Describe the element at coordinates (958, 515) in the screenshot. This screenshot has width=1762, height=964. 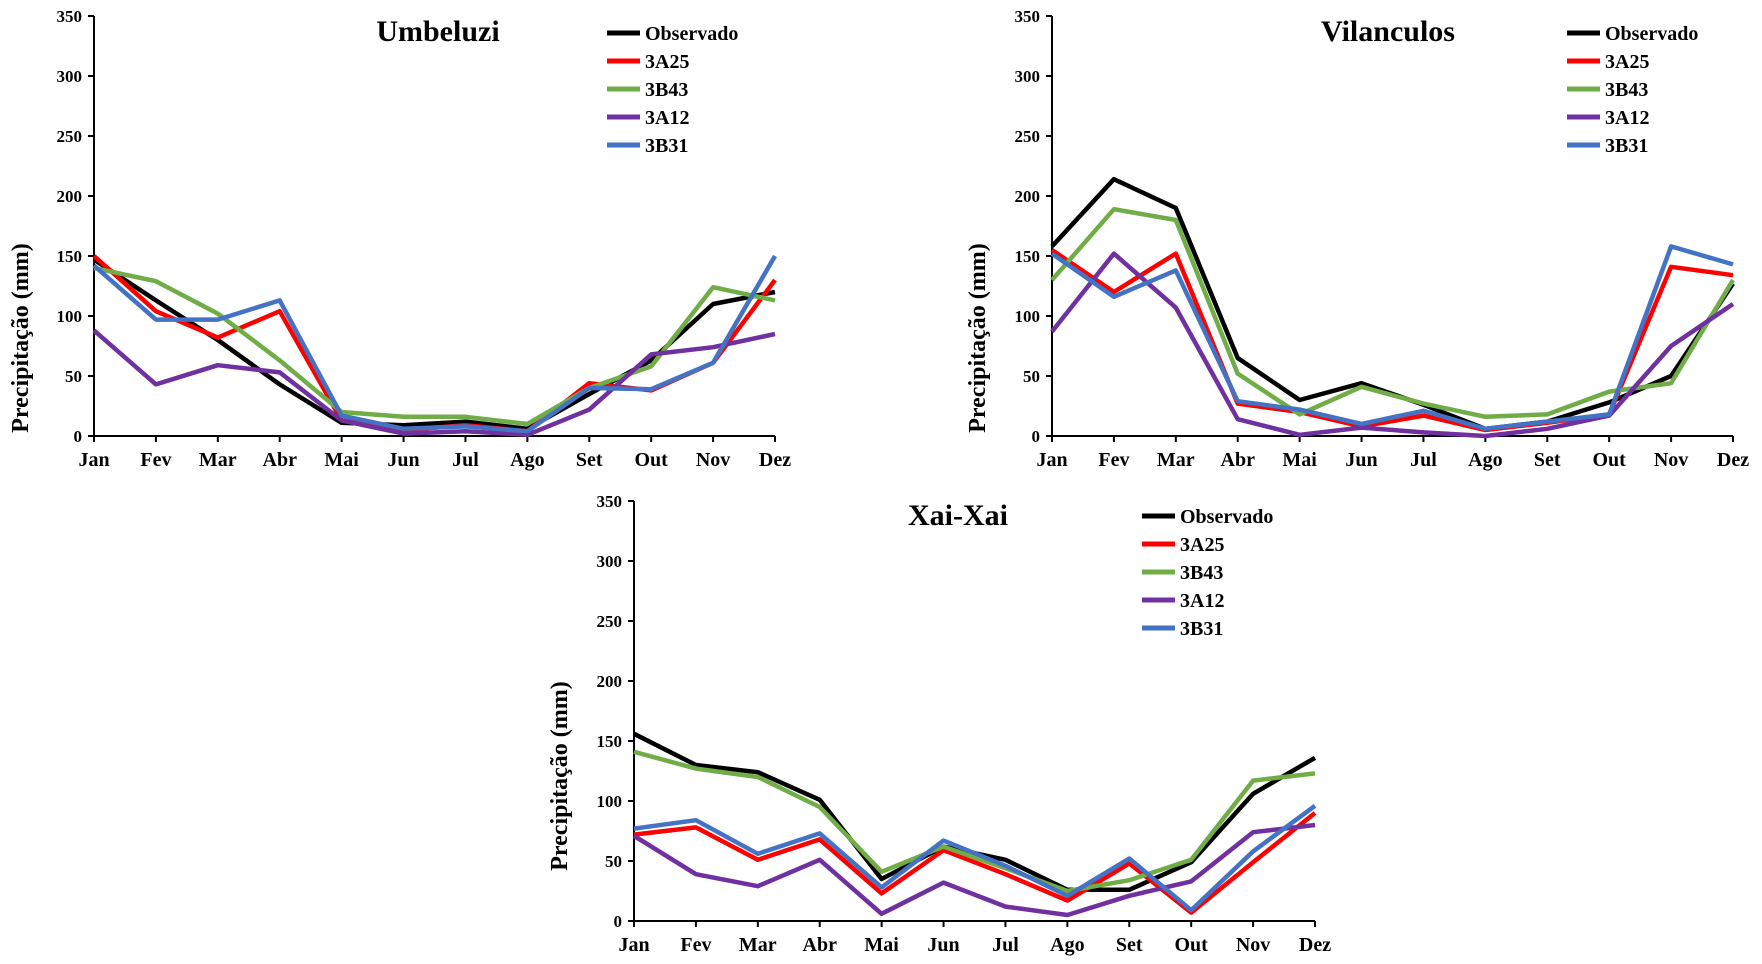
I see `chart-title: Xai-Xai` at that location.